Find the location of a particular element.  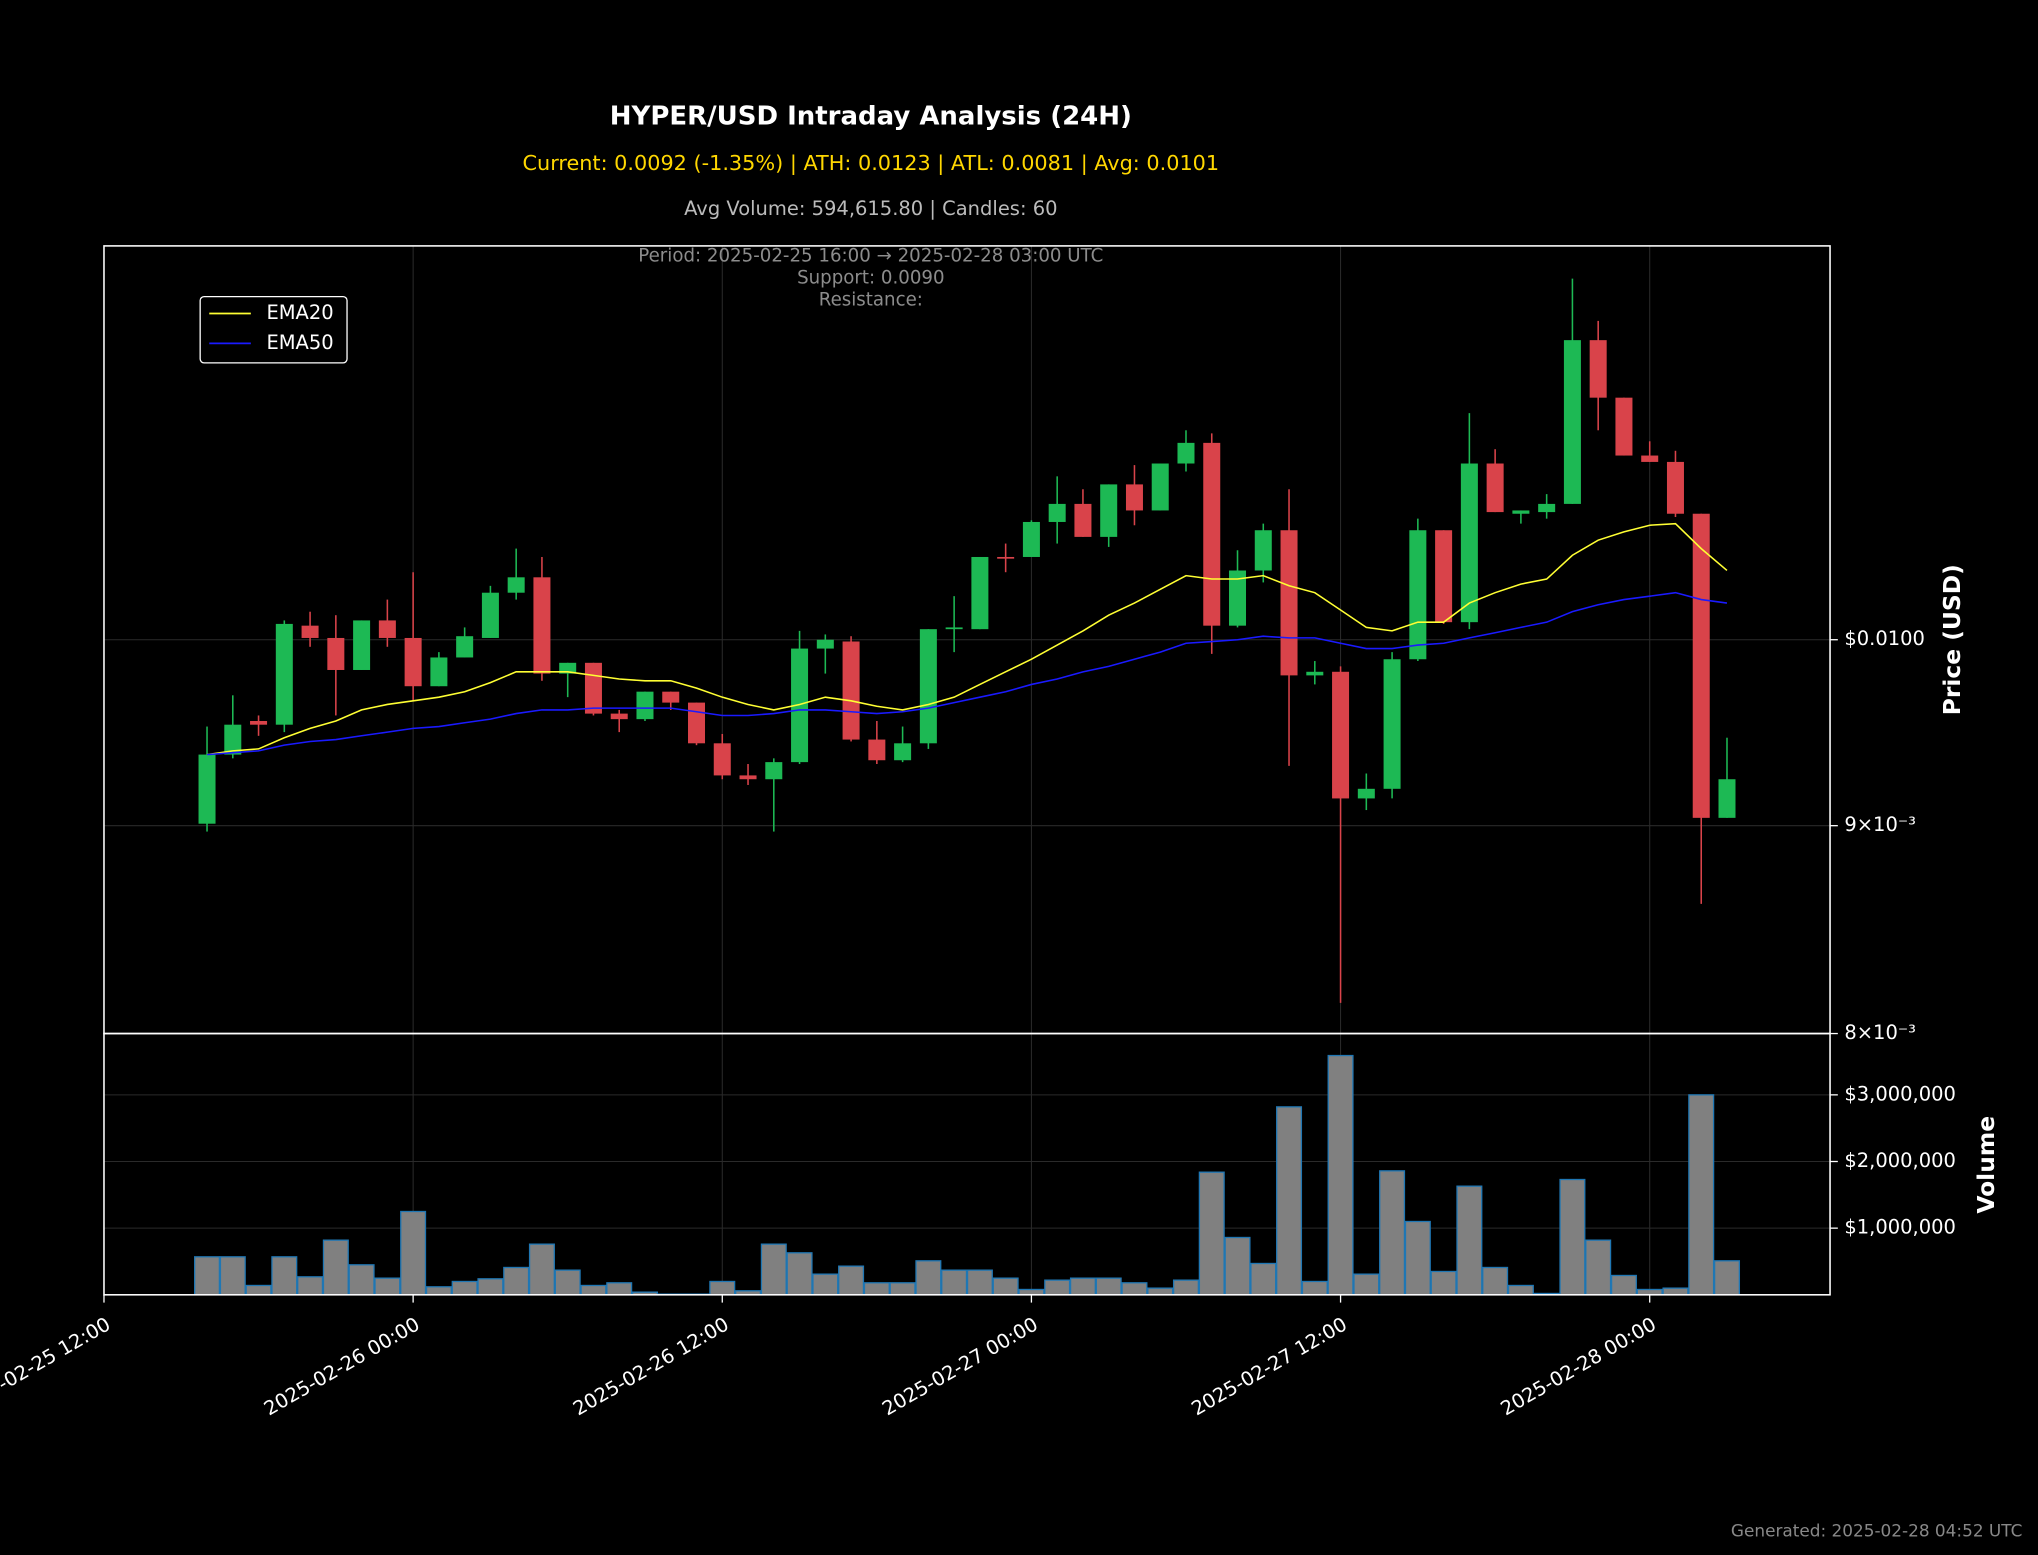

volume-y-tick-label: $1,000,000 is located at coordinates (1900, 1227).